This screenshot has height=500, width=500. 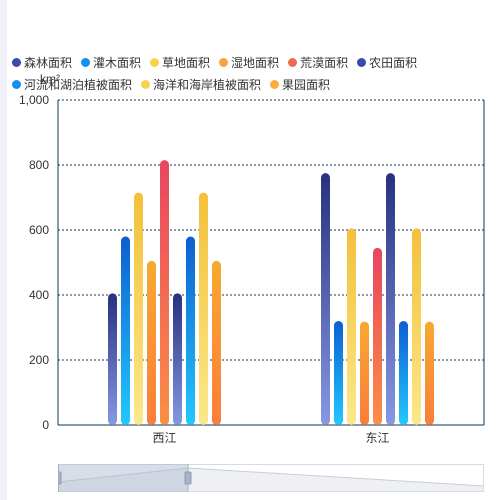 What do you see at coordinates (3, 250) in the screenshot?
I see `left-edge-strip` at bounding box center [3, 250].